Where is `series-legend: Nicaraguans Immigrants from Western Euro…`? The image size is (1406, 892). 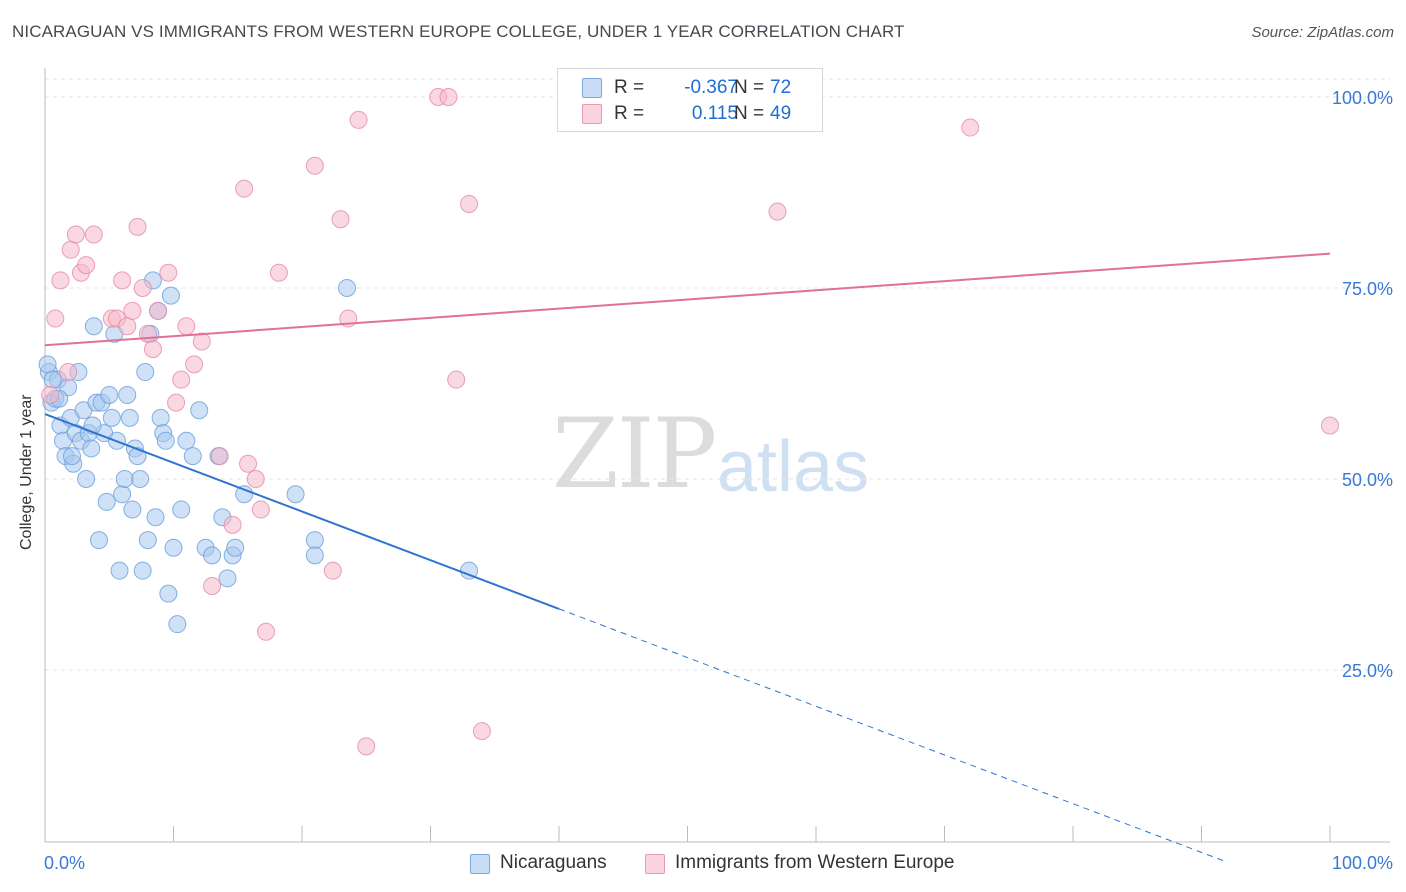 series-legend: Nicaraguans Immigrants from Western Euro… is located at coordinates (703, 865).